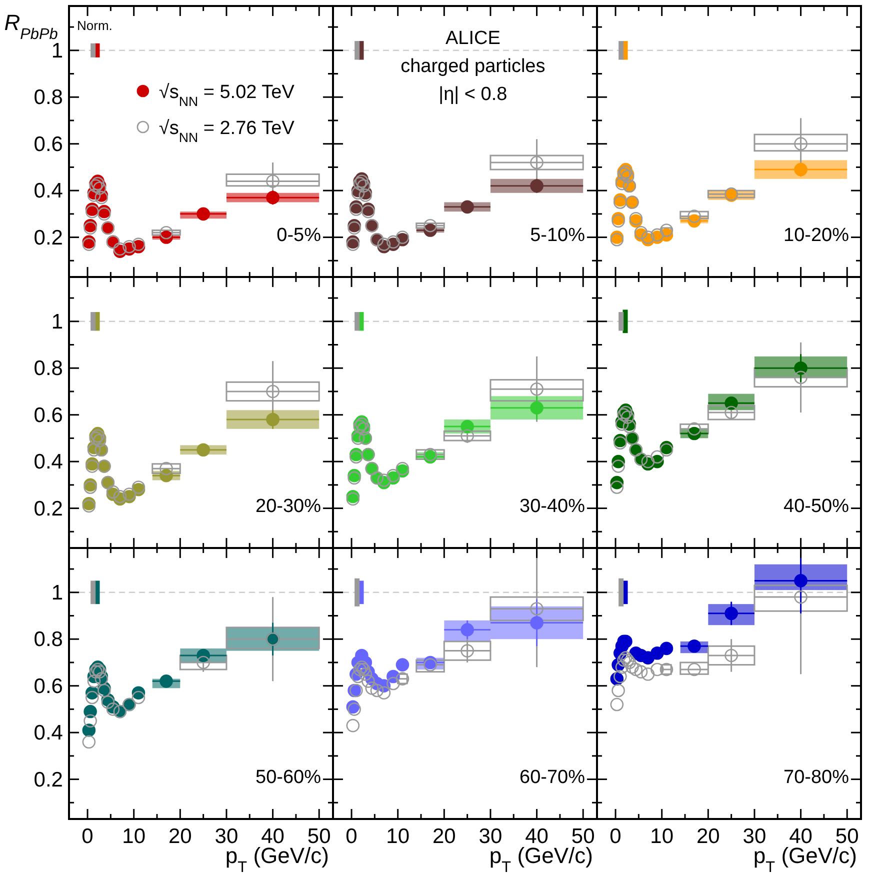 Image resolution: width=880 pixels, height=876 pixels. I want to click on annotation: 10-20%, so click(817, 235).